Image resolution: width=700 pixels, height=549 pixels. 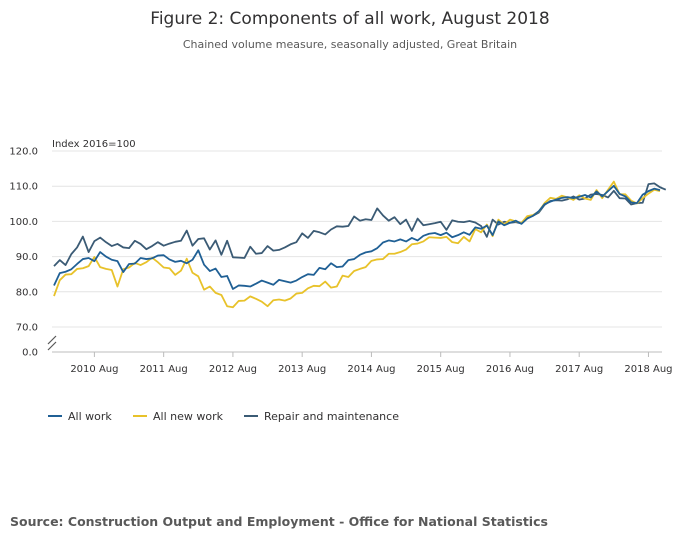 What do you see at coordinates (23, 222) in the screenshot?
I see `y-tick-label: 100.0` at bounding box center [23, 222].